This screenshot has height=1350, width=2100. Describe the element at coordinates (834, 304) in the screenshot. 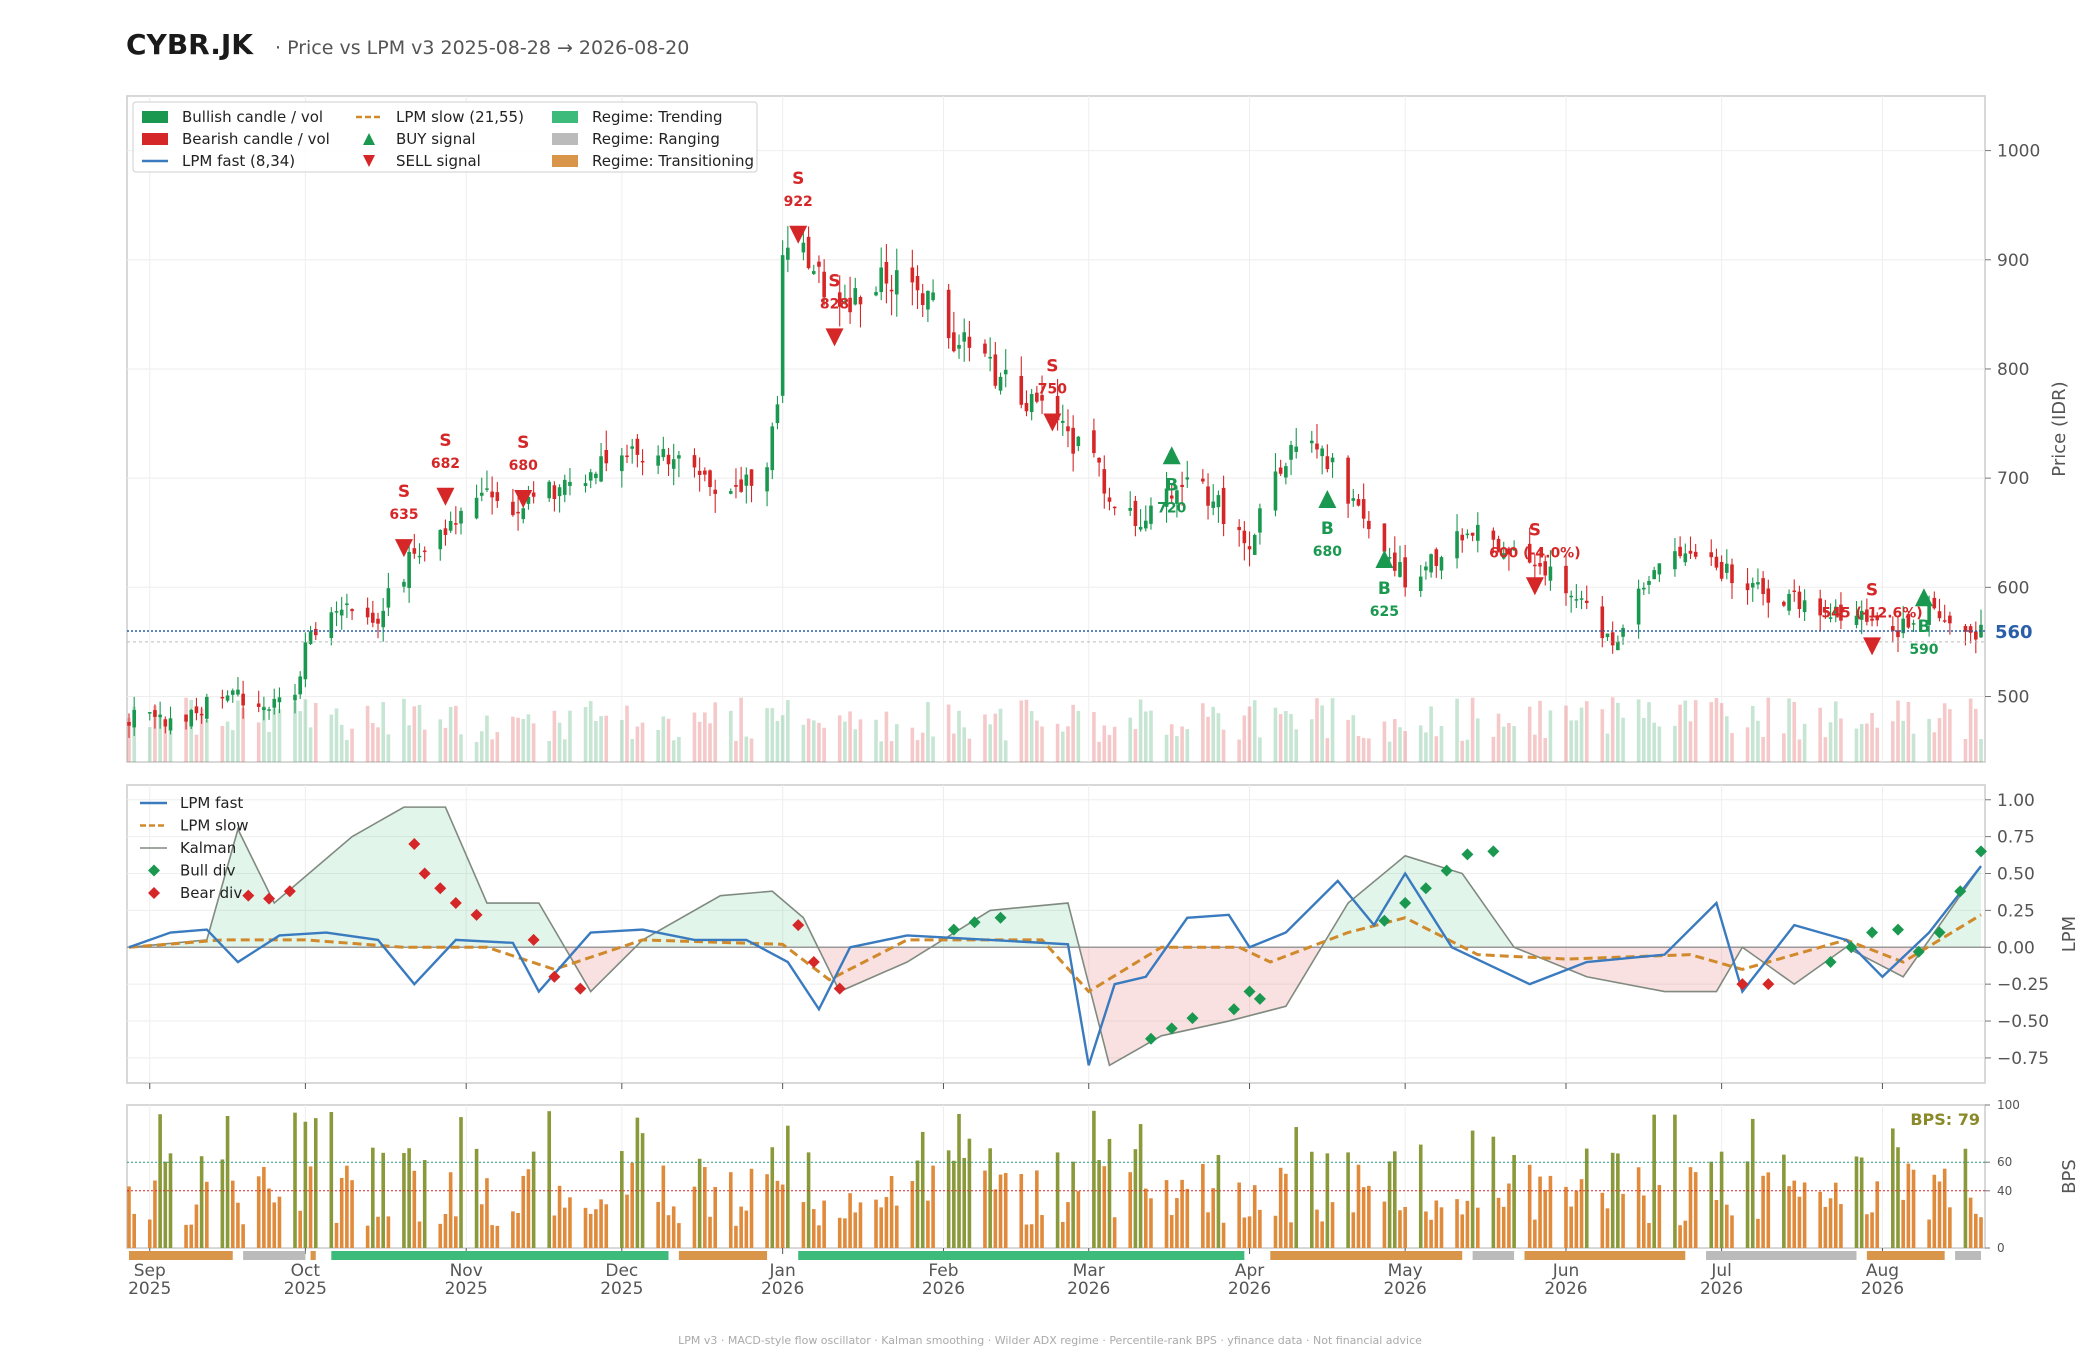

I see `sell-signal-label: 828` at that location.